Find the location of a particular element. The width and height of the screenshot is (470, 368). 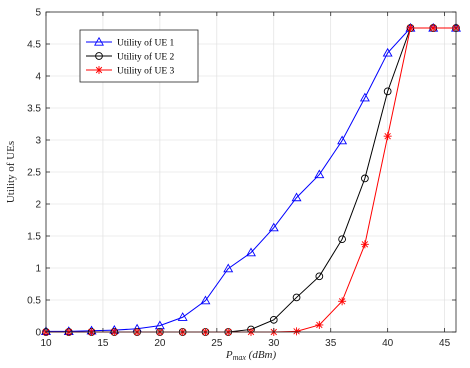

x-tick-label: 35 is located at coordinates (331, 343).